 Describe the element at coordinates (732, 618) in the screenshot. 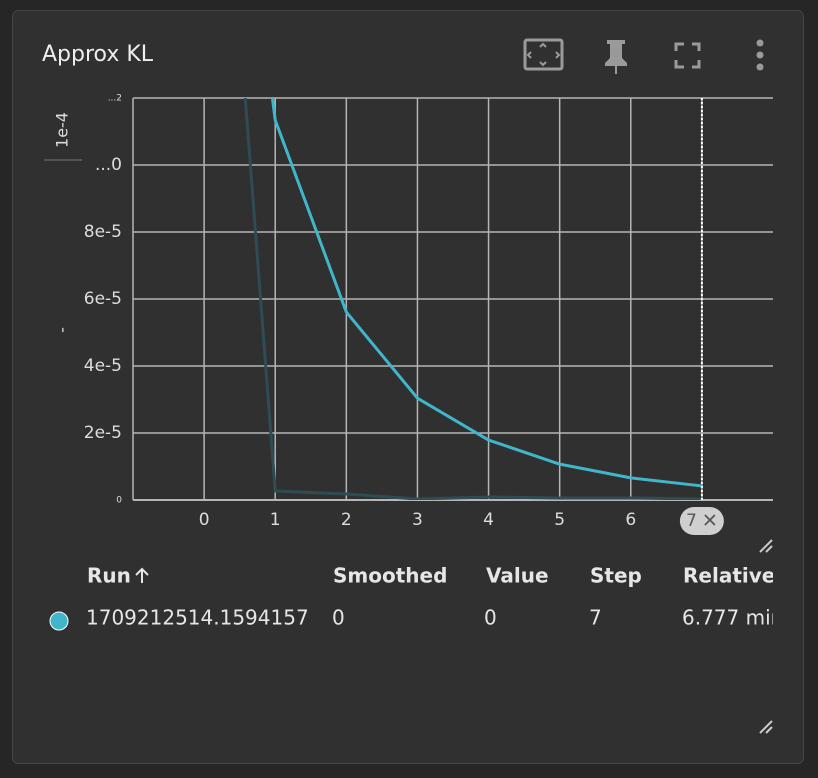

I see `table-cell: 6.777 min` at that location.